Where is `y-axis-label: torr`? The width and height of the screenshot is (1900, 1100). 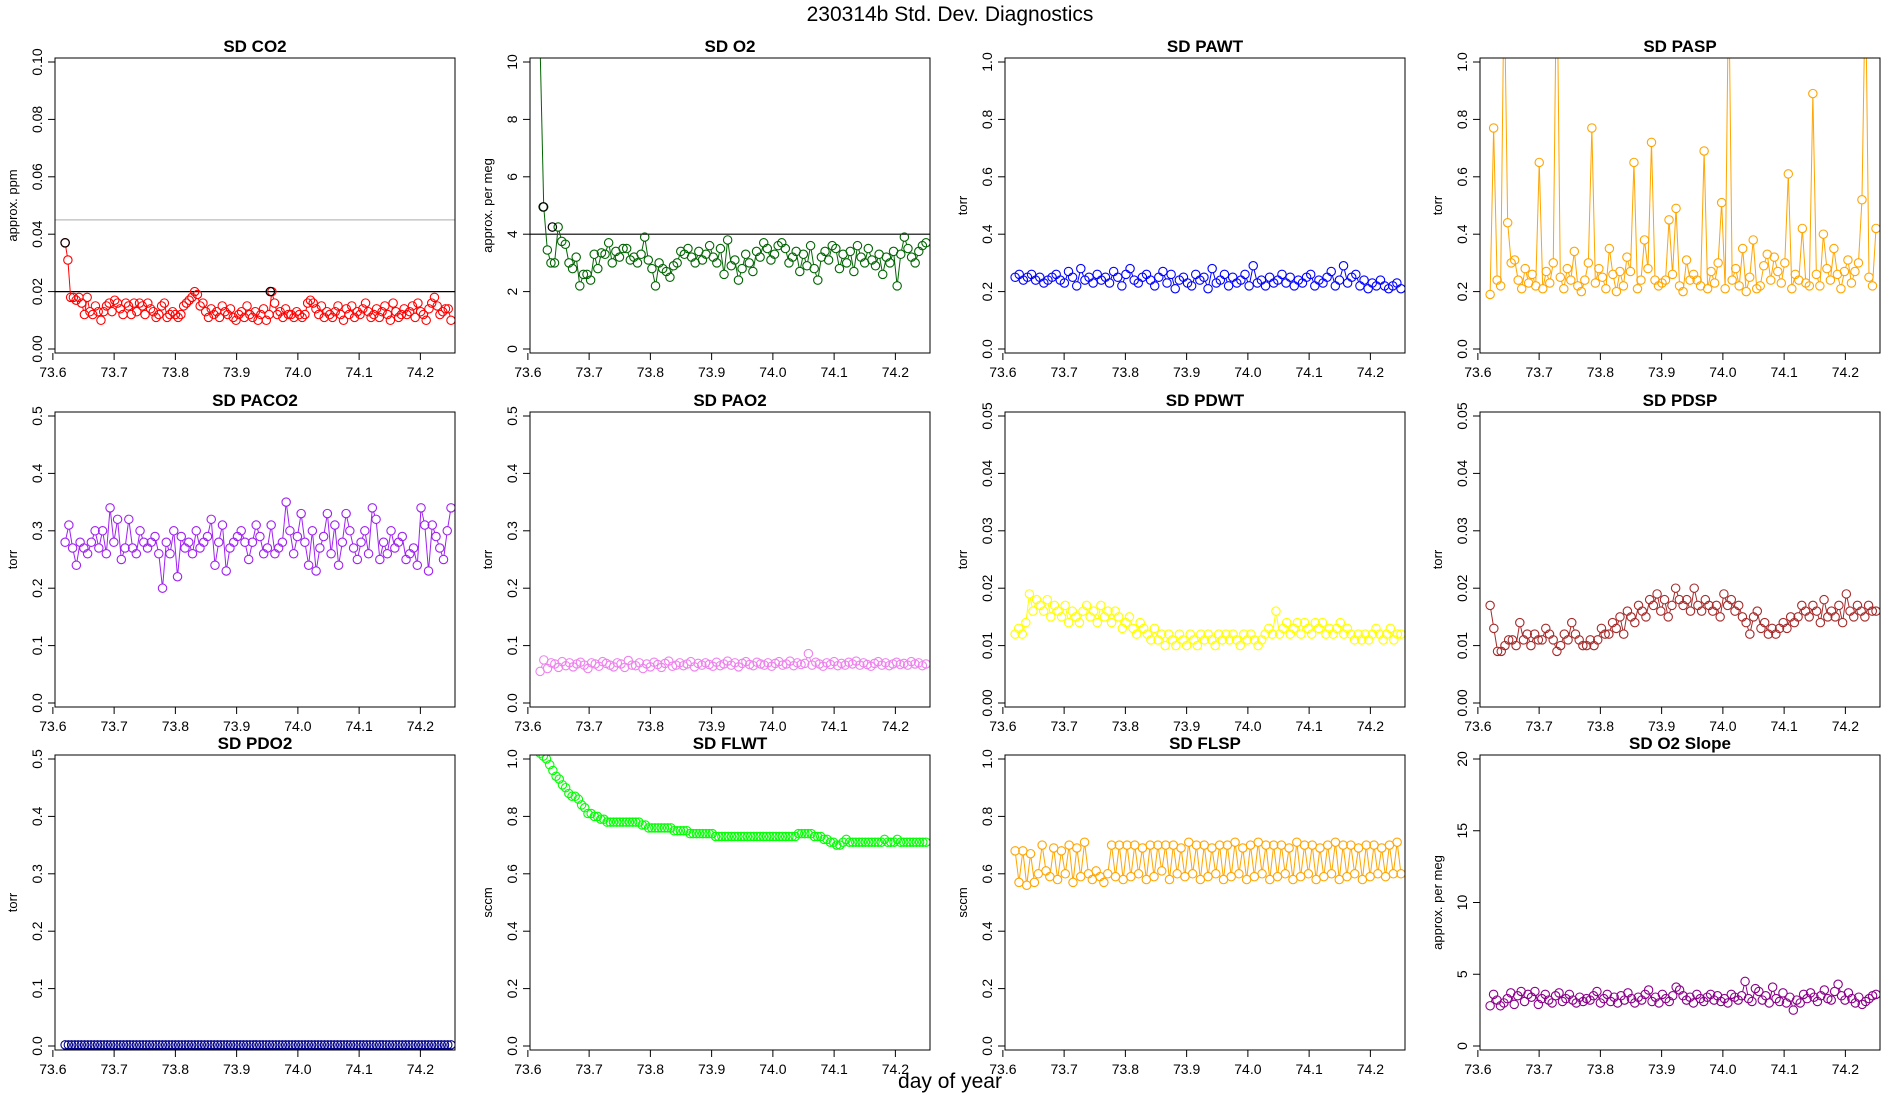
y-axis-label: torr is located at coordinates (962, 559).